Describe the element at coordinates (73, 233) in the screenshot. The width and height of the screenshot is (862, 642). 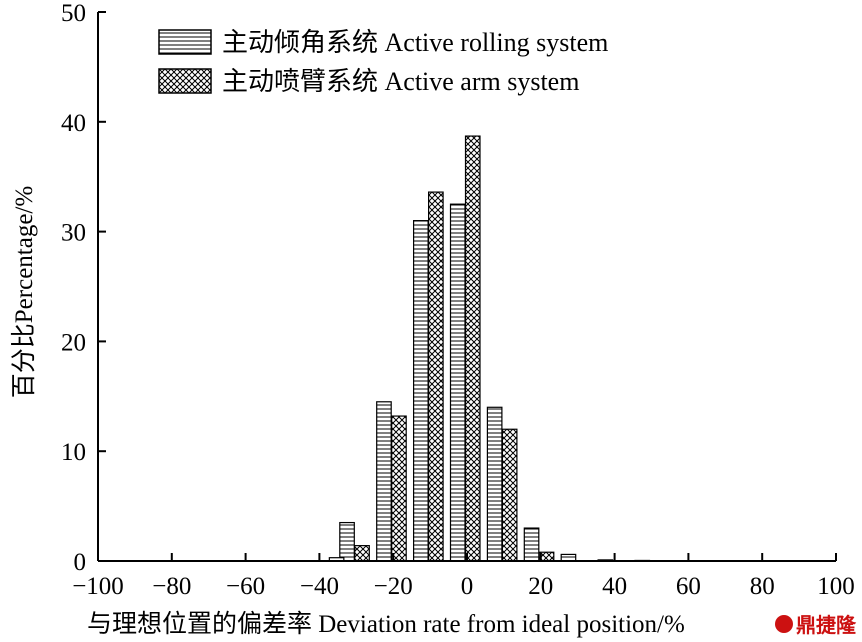
I see `y-tick-label: 30` at that location.